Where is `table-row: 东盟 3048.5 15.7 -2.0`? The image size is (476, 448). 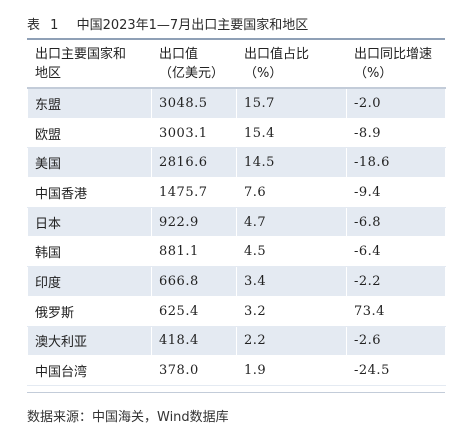 table-row: 东盟 3048.5 15.7 -2.0 is located at coordinates (236, 103).